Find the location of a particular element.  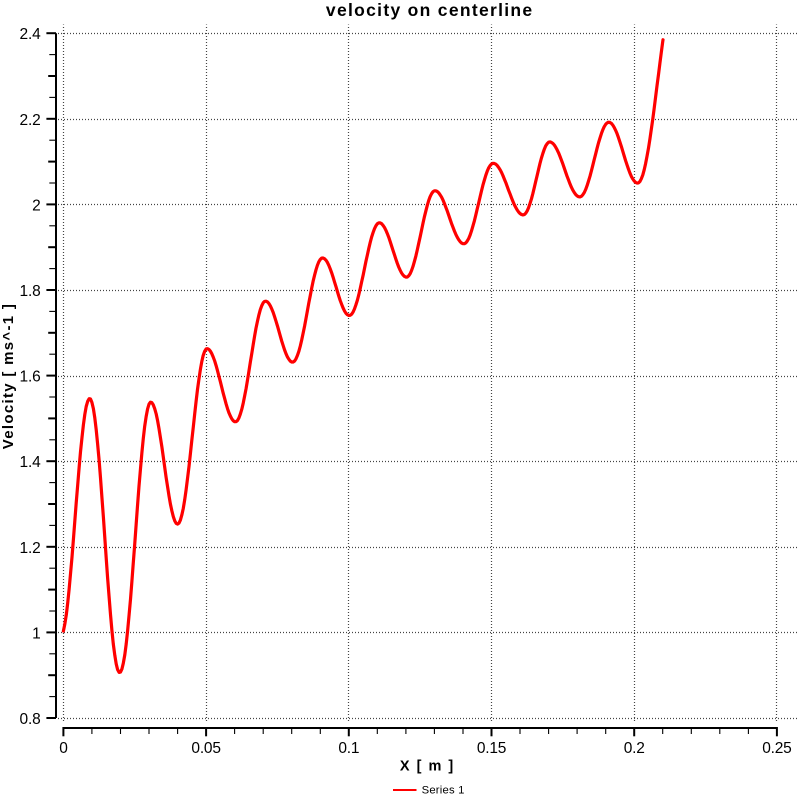

svg-text: X [ m ] is located at coordinates (427, 766).